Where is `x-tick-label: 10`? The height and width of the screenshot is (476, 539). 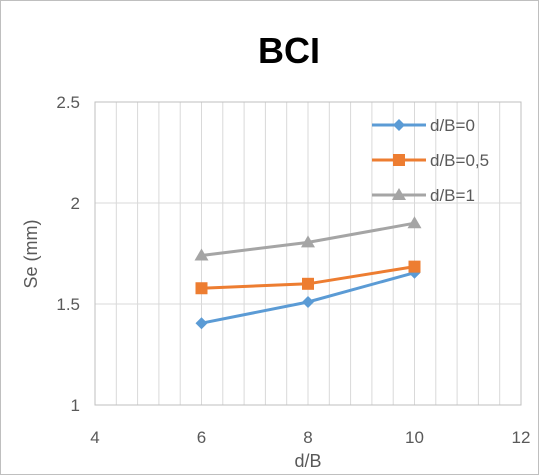 x-tick-label: 10 is located at coordinates (414, 437).